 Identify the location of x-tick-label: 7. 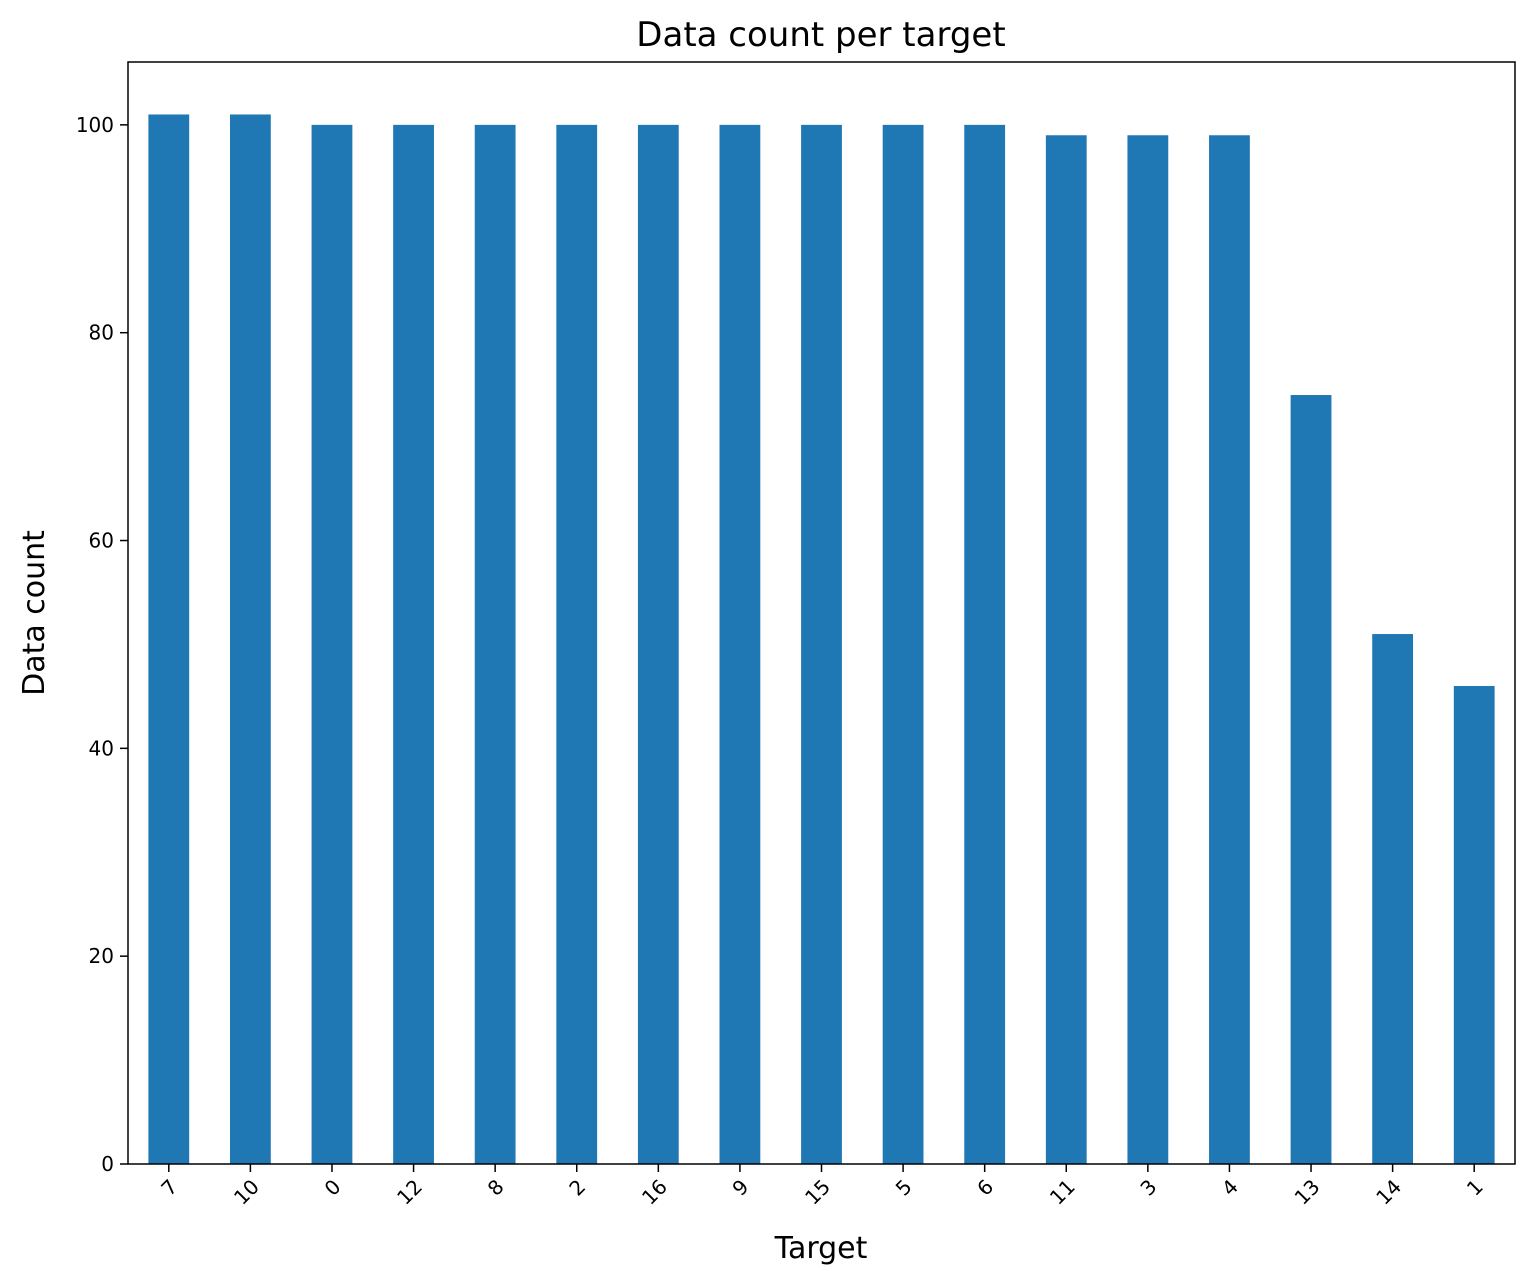
(169, 1188).